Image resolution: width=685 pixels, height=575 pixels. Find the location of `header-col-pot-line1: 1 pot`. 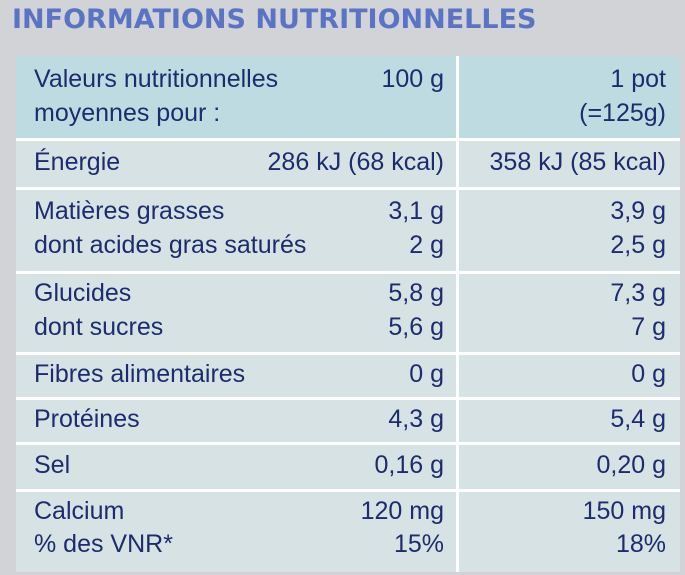

header-col-pot-line1: 1 pot is located at coordinates (638, 79).